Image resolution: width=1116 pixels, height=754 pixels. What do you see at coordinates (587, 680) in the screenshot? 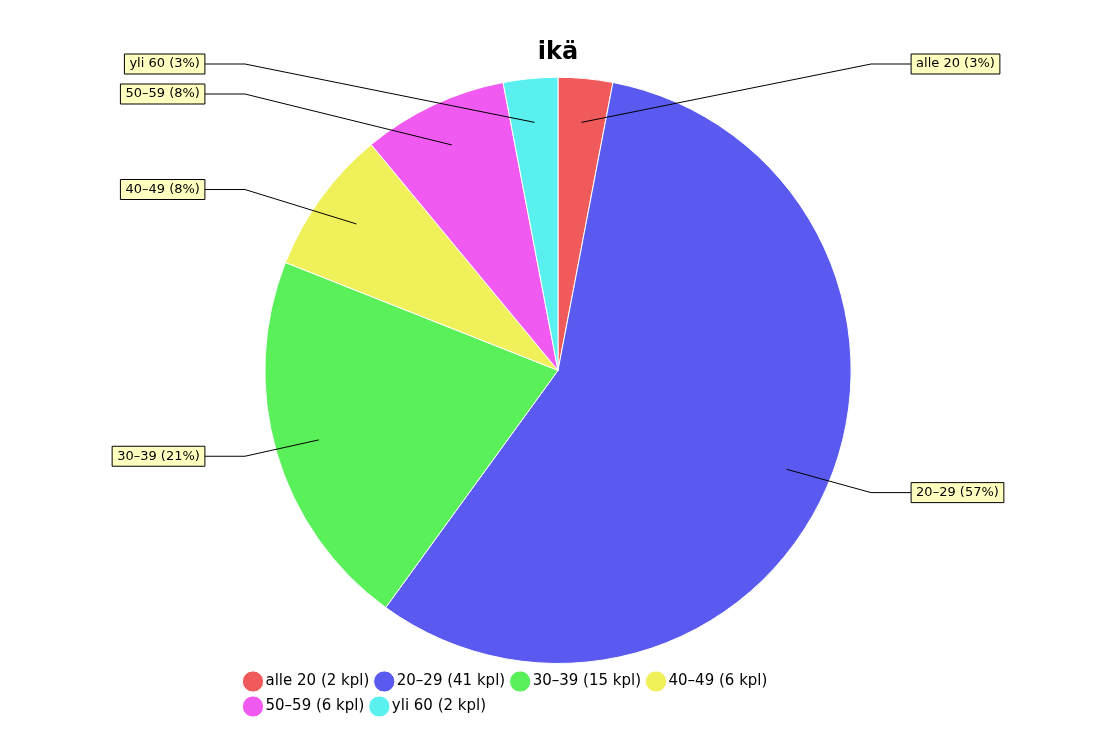
I see `legend-label: 30–39 (15 kpl)` at bounding box center [587, 680].